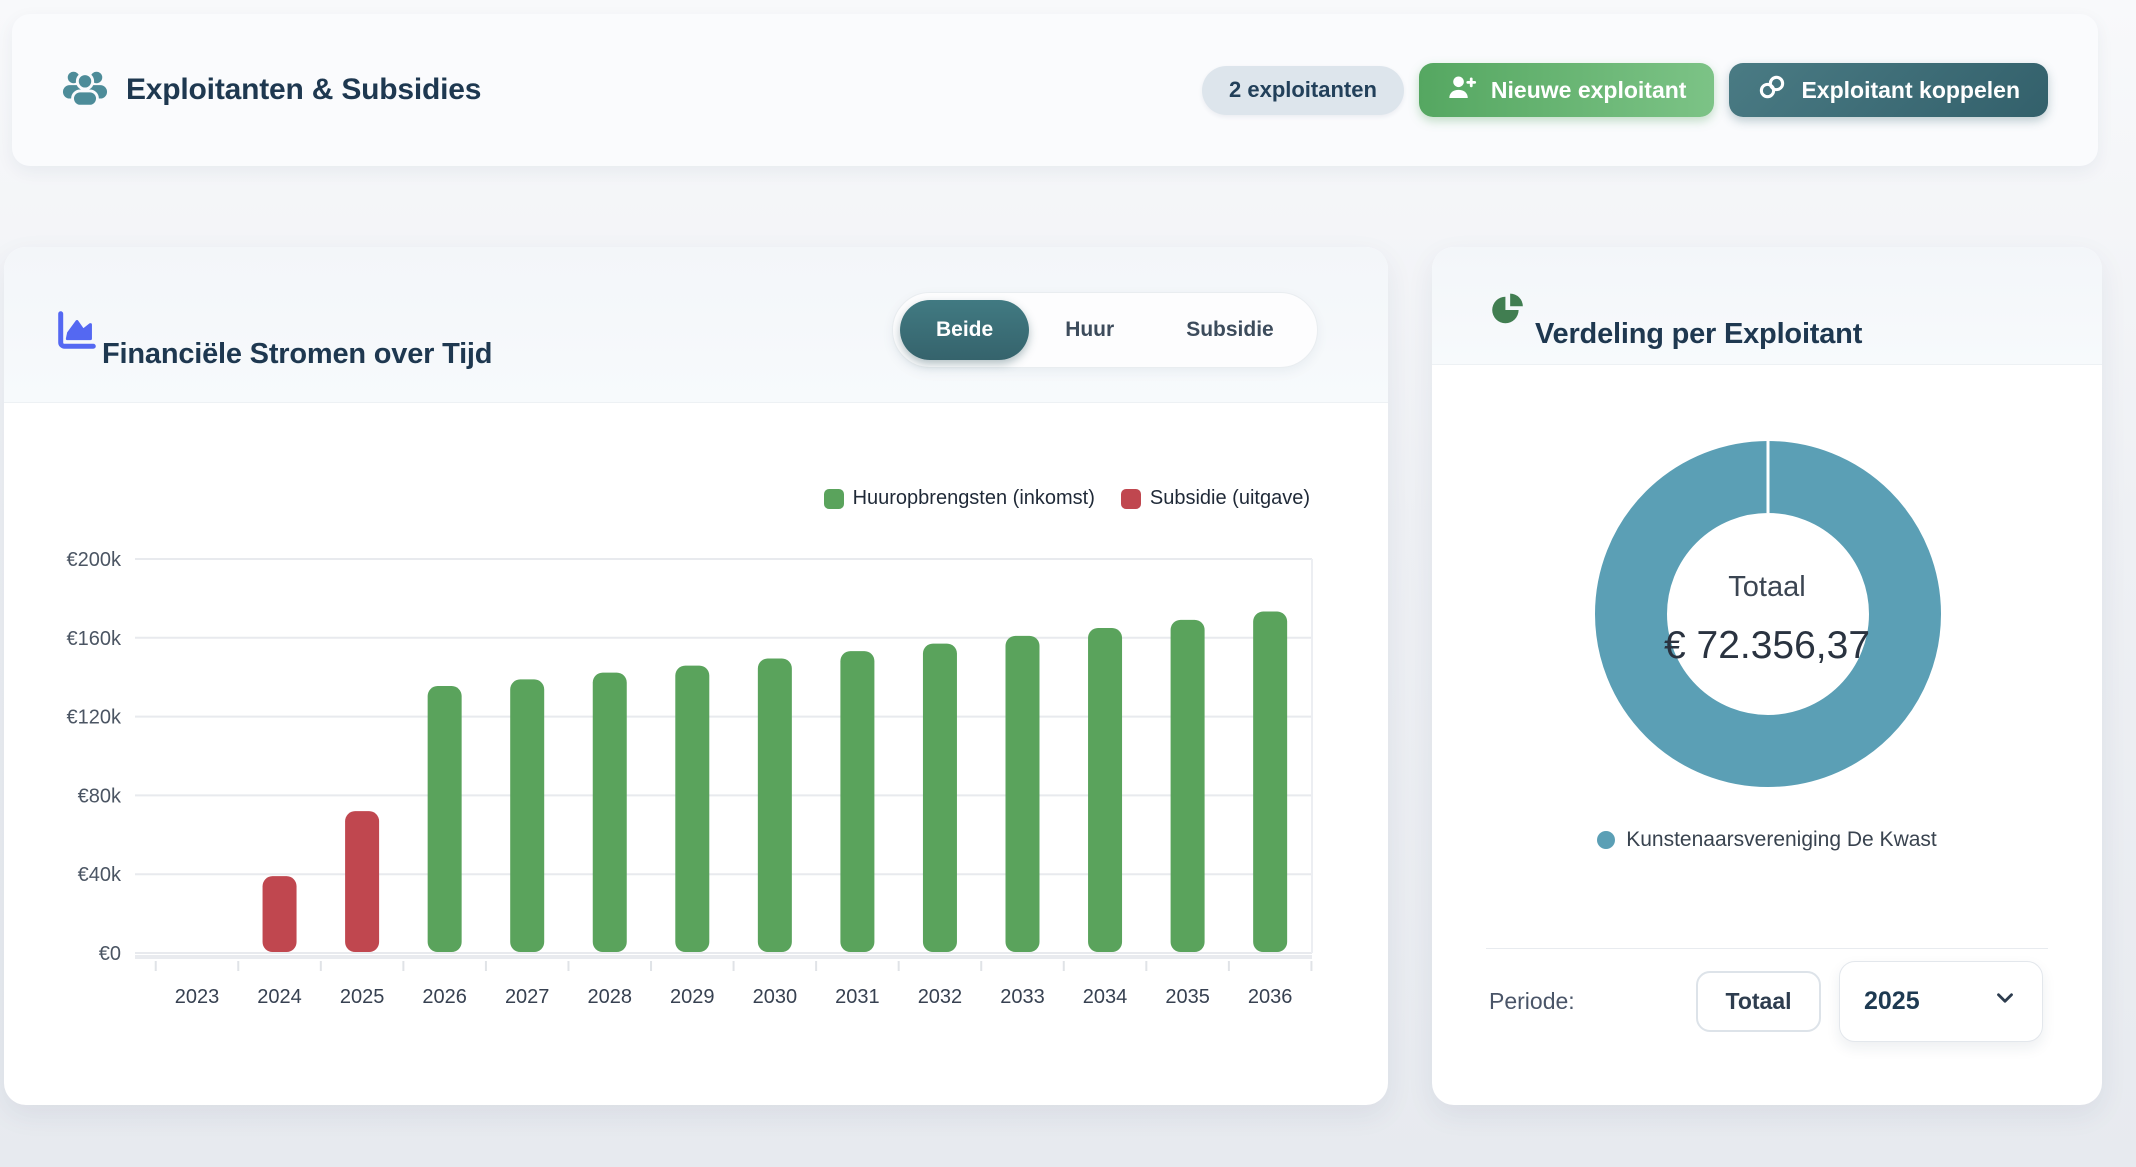 The width and height of the screenshot is (2136, 1167). What do you see at coordinates (444, 997) in the screenshot?
I see `svg-text: 2026` at bounding box center [444, 997].